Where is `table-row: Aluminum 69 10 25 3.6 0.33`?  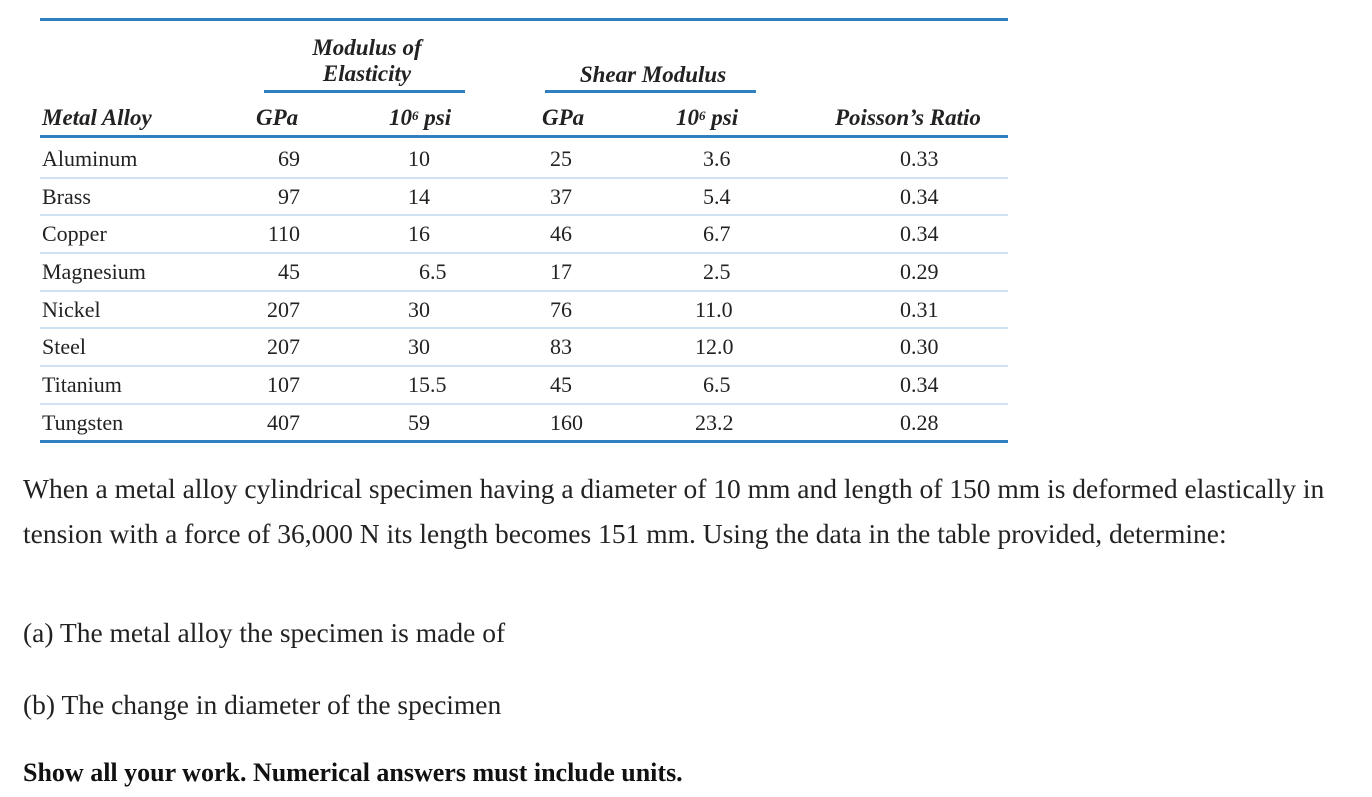 table-row: Aluminum 69 10 25 3.6 0.33 is located at coordinates (524, 160).